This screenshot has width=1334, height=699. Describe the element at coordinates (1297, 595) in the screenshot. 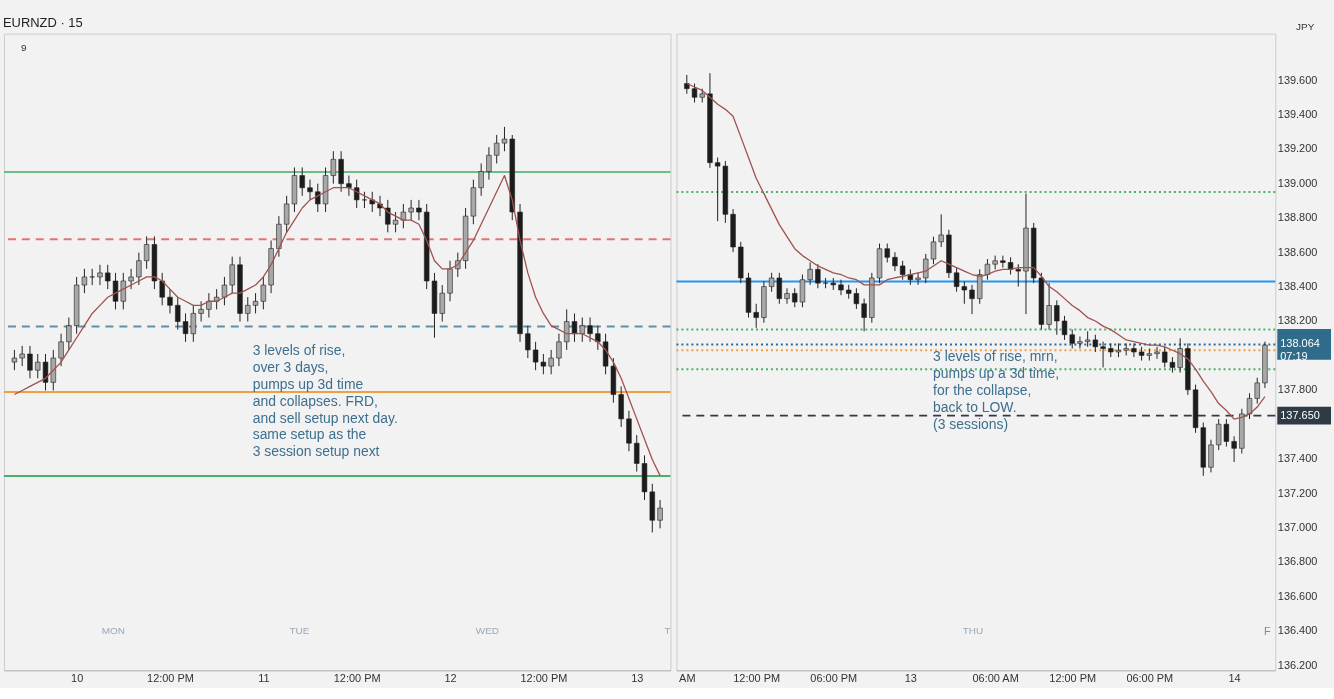

I see `y-tick-label: 136.600` at that location.